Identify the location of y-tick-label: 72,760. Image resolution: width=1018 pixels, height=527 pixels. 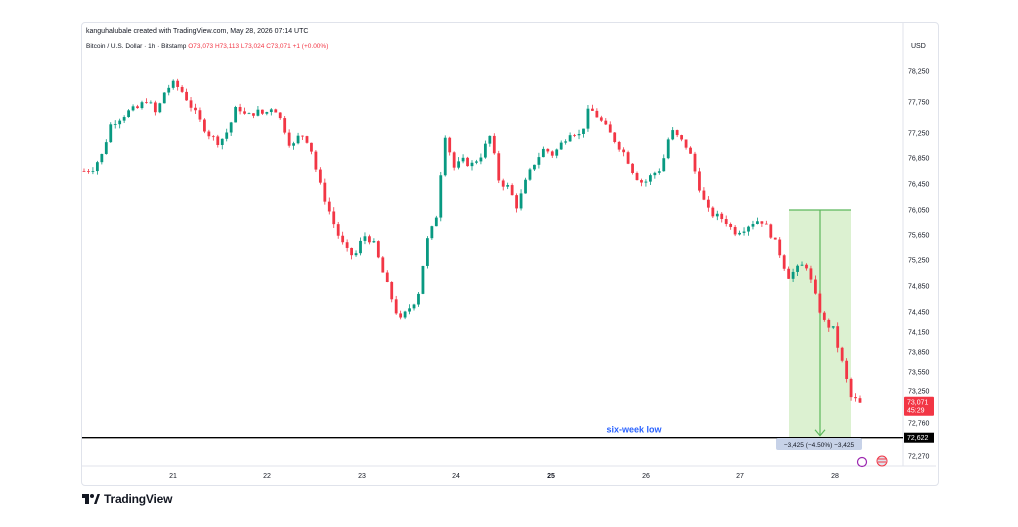
(919, 424).